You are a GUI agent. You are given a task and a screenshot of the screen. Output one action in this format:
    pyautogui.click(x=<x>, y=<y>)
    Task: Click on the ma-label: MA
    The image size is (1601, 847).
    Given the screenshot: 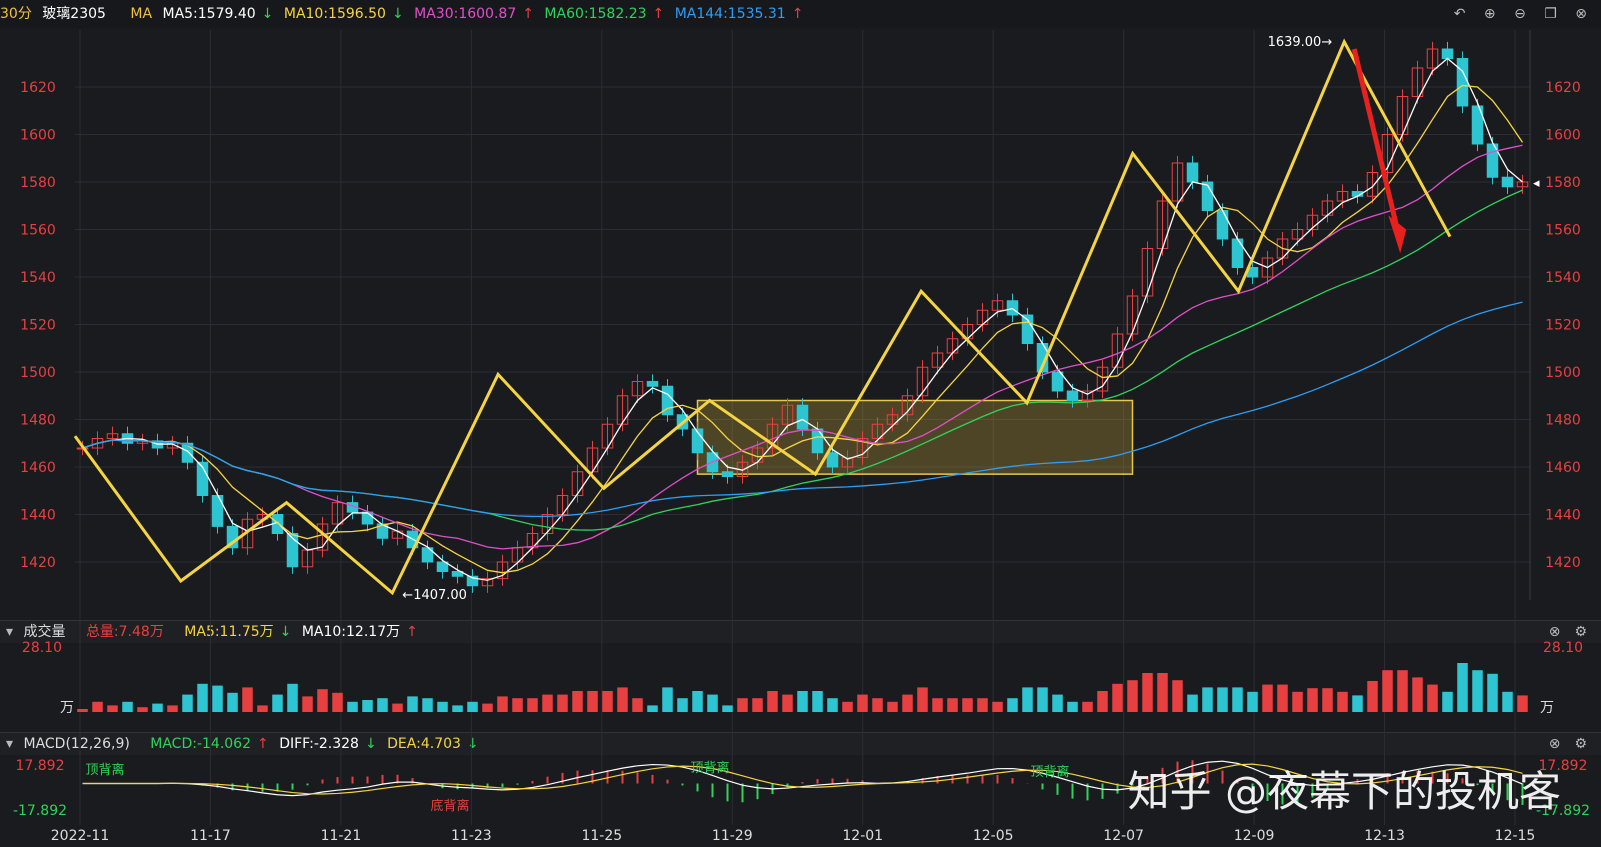 What is the action you would take?
    pyautogui.click(x=141, y=14)
    